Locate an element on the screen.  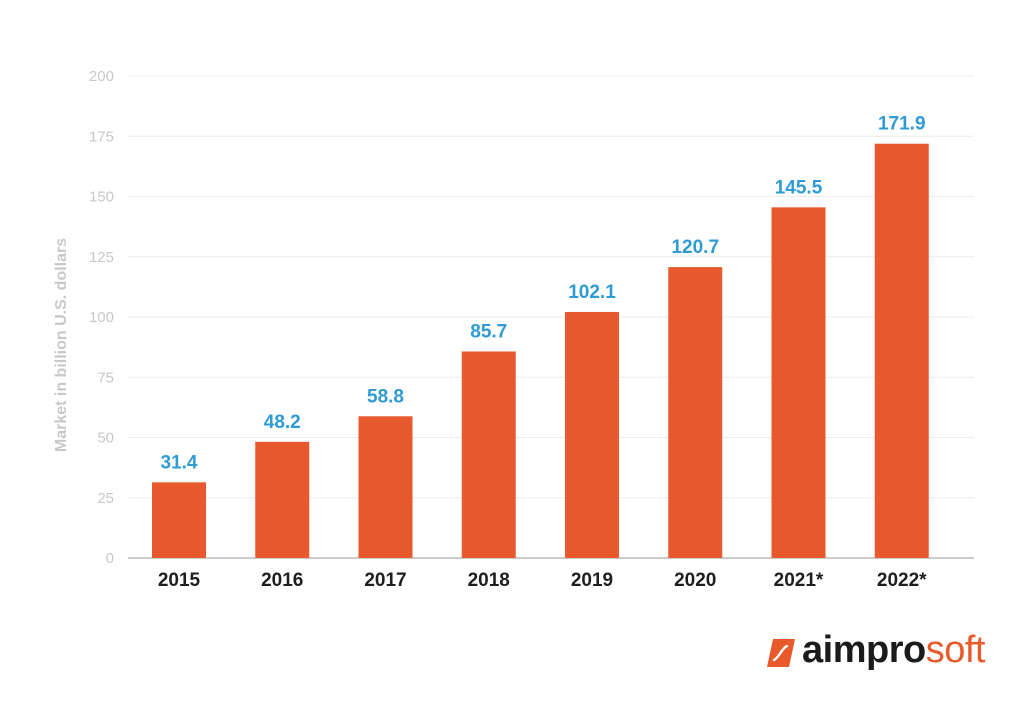
logo-wordmark: aimprosoft is located at coordinates (893, 650).